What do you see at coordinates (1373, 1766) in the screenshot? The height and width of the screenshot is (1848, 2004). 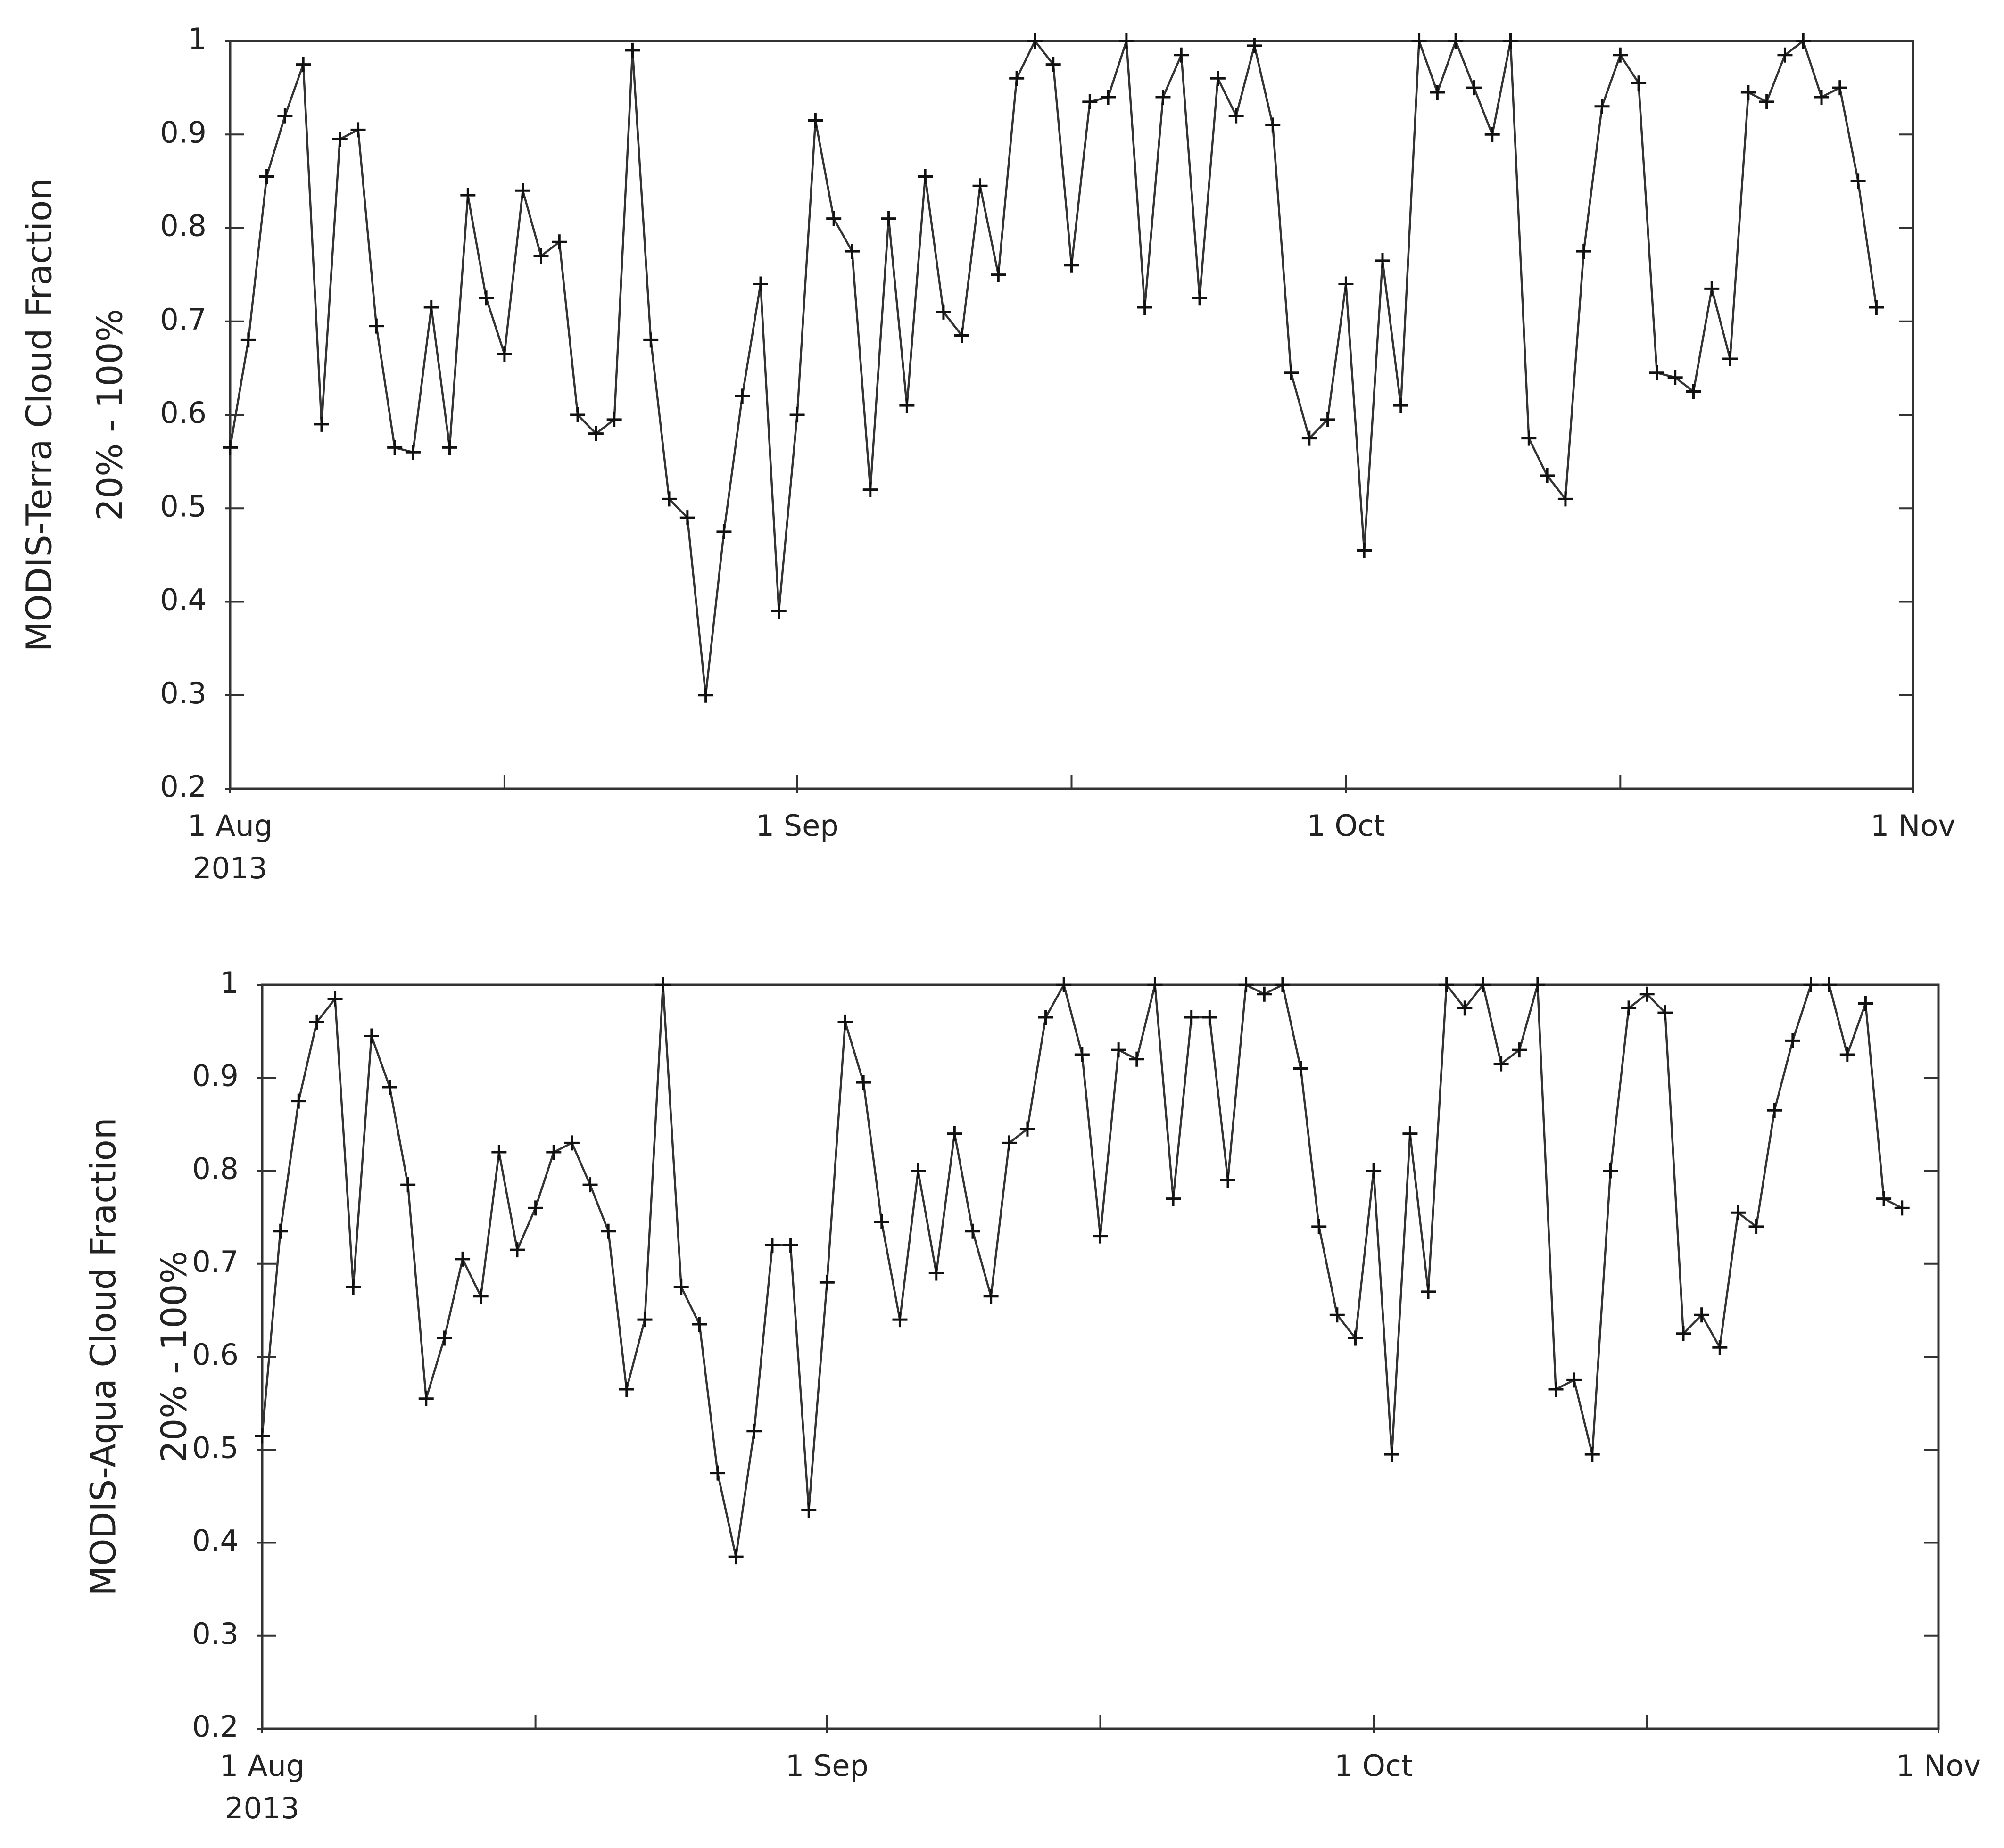 I see `x-tick-label: 1 Oct` at bounding box center [1373, 1766].